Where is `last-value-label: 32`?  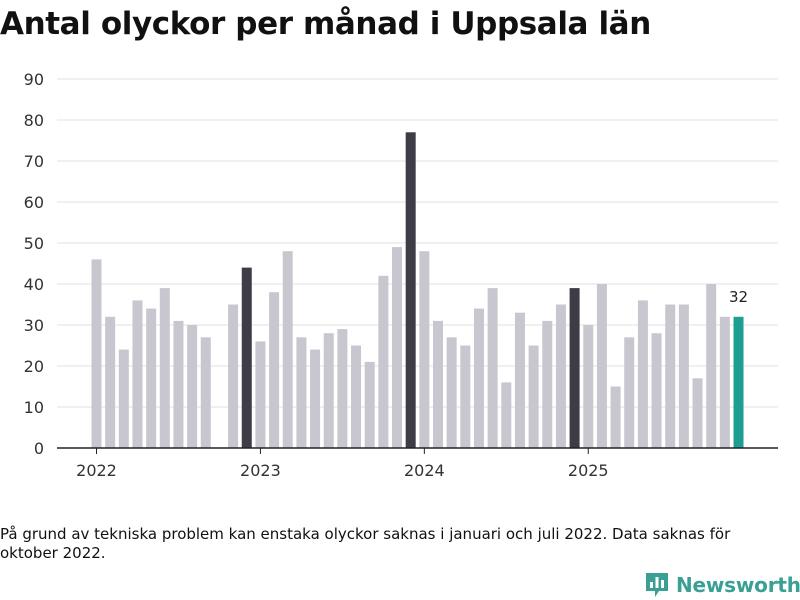 last-value-label: 32 is located at coordinates (738, 297).